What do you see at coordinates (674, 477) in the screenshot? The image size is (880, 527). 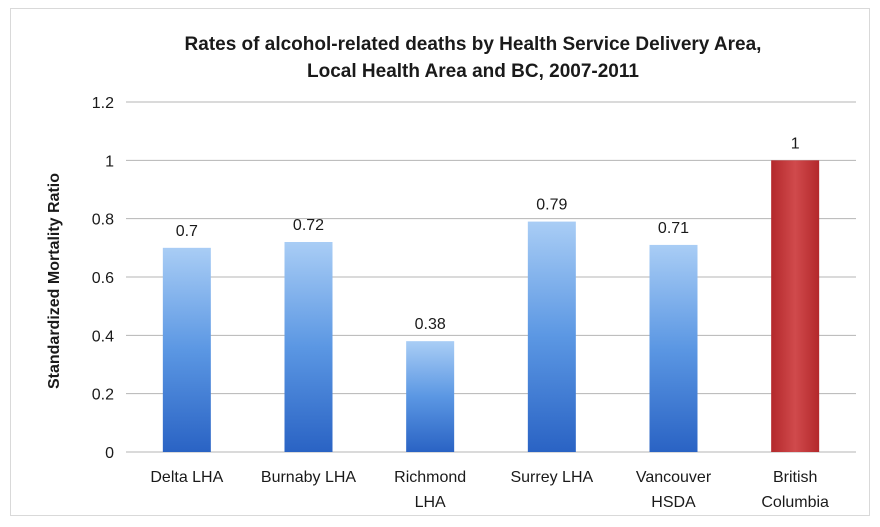 I see `x-category-label: Vancouver` at bounding box center [674, 477].